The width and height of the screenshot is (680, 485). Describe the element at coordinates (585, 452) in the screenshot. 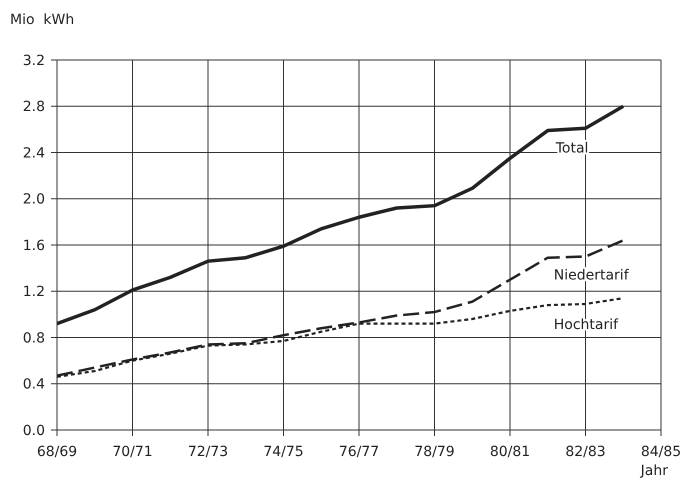

I see `x-tick-label: 82/83` at that location.